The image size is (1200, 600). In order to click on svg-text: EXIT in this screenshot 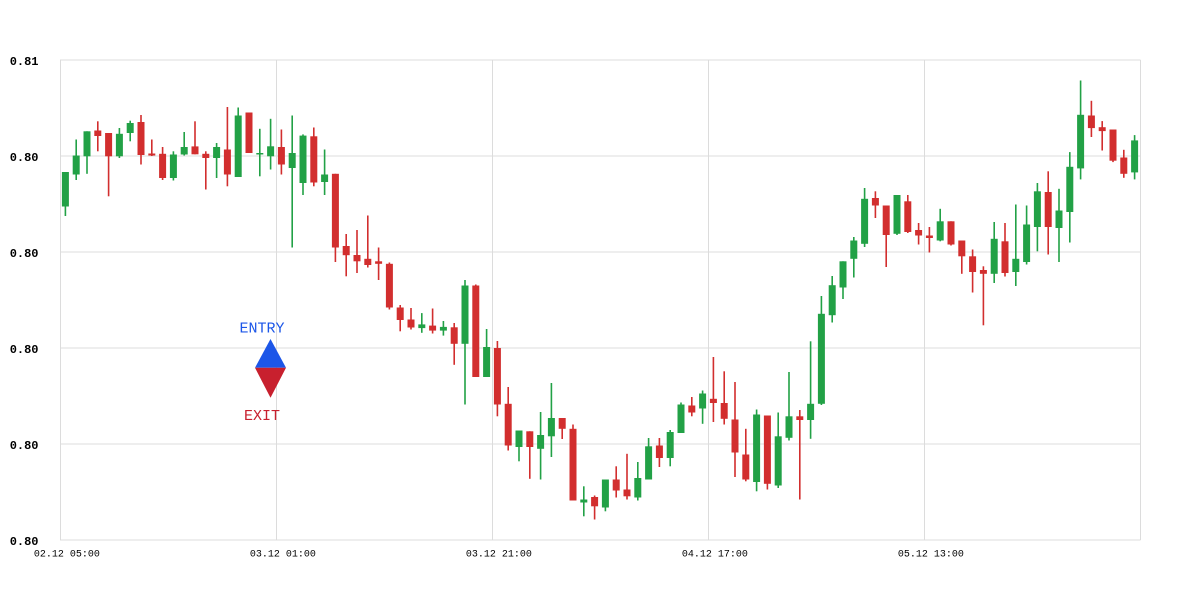, I will do `click(262, 416)`.